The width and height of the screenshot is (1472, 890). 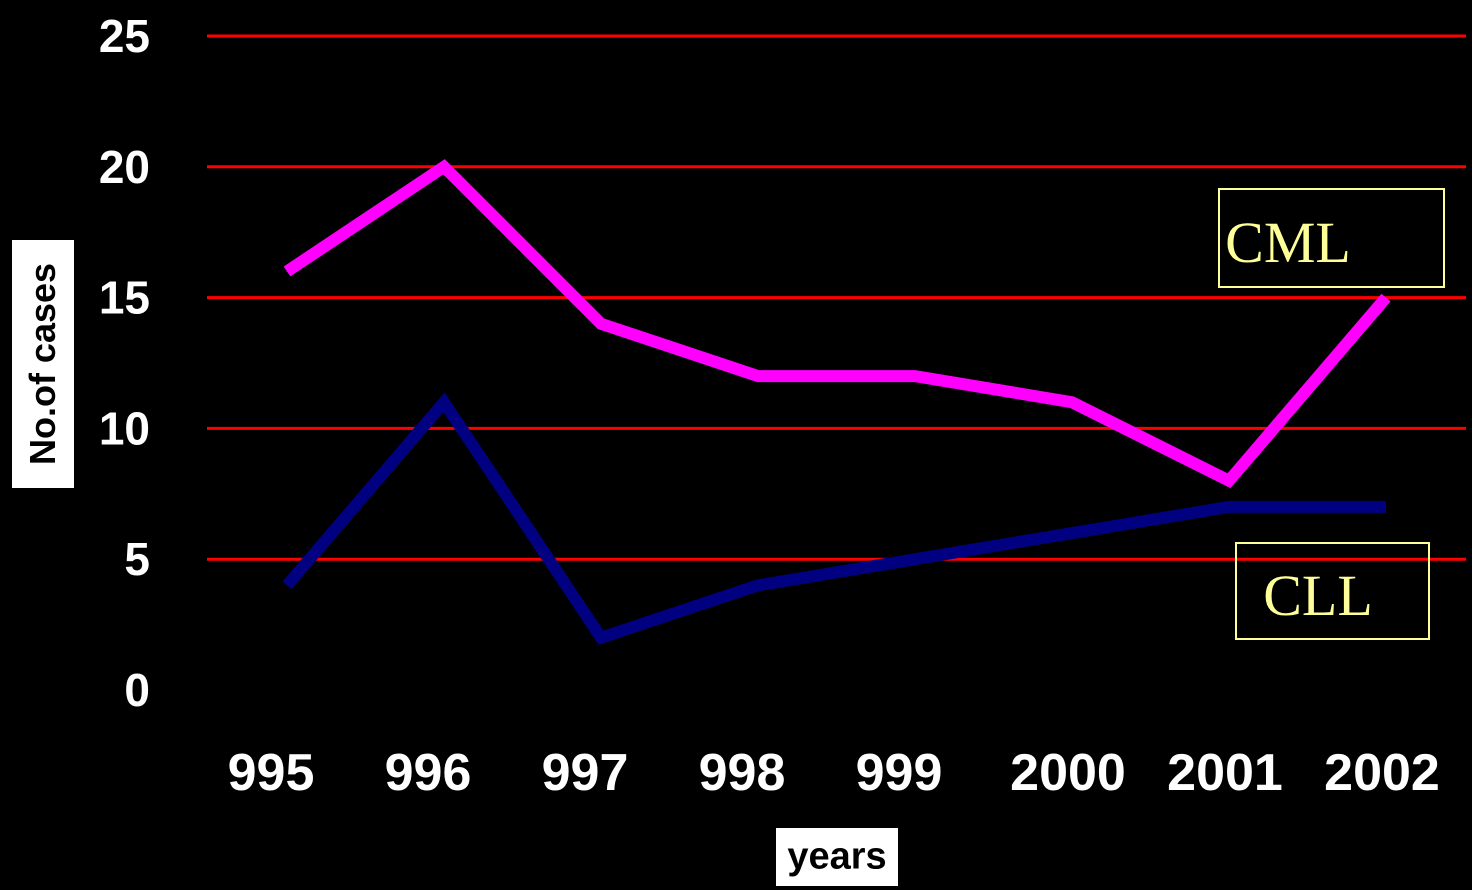 I want to click on y-tick-label-25: 25, so click(x=124, y=36).